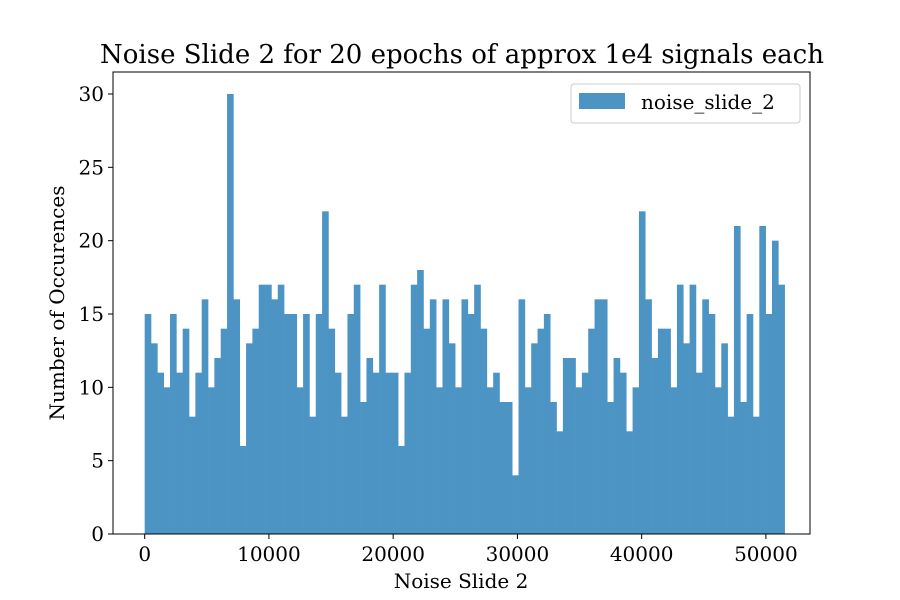 Image resolution: width=900 pixels, height=600 pixels. I want to click on y-axis-ticks: 0 5 10 15 20 25 30, so click(96, 314).